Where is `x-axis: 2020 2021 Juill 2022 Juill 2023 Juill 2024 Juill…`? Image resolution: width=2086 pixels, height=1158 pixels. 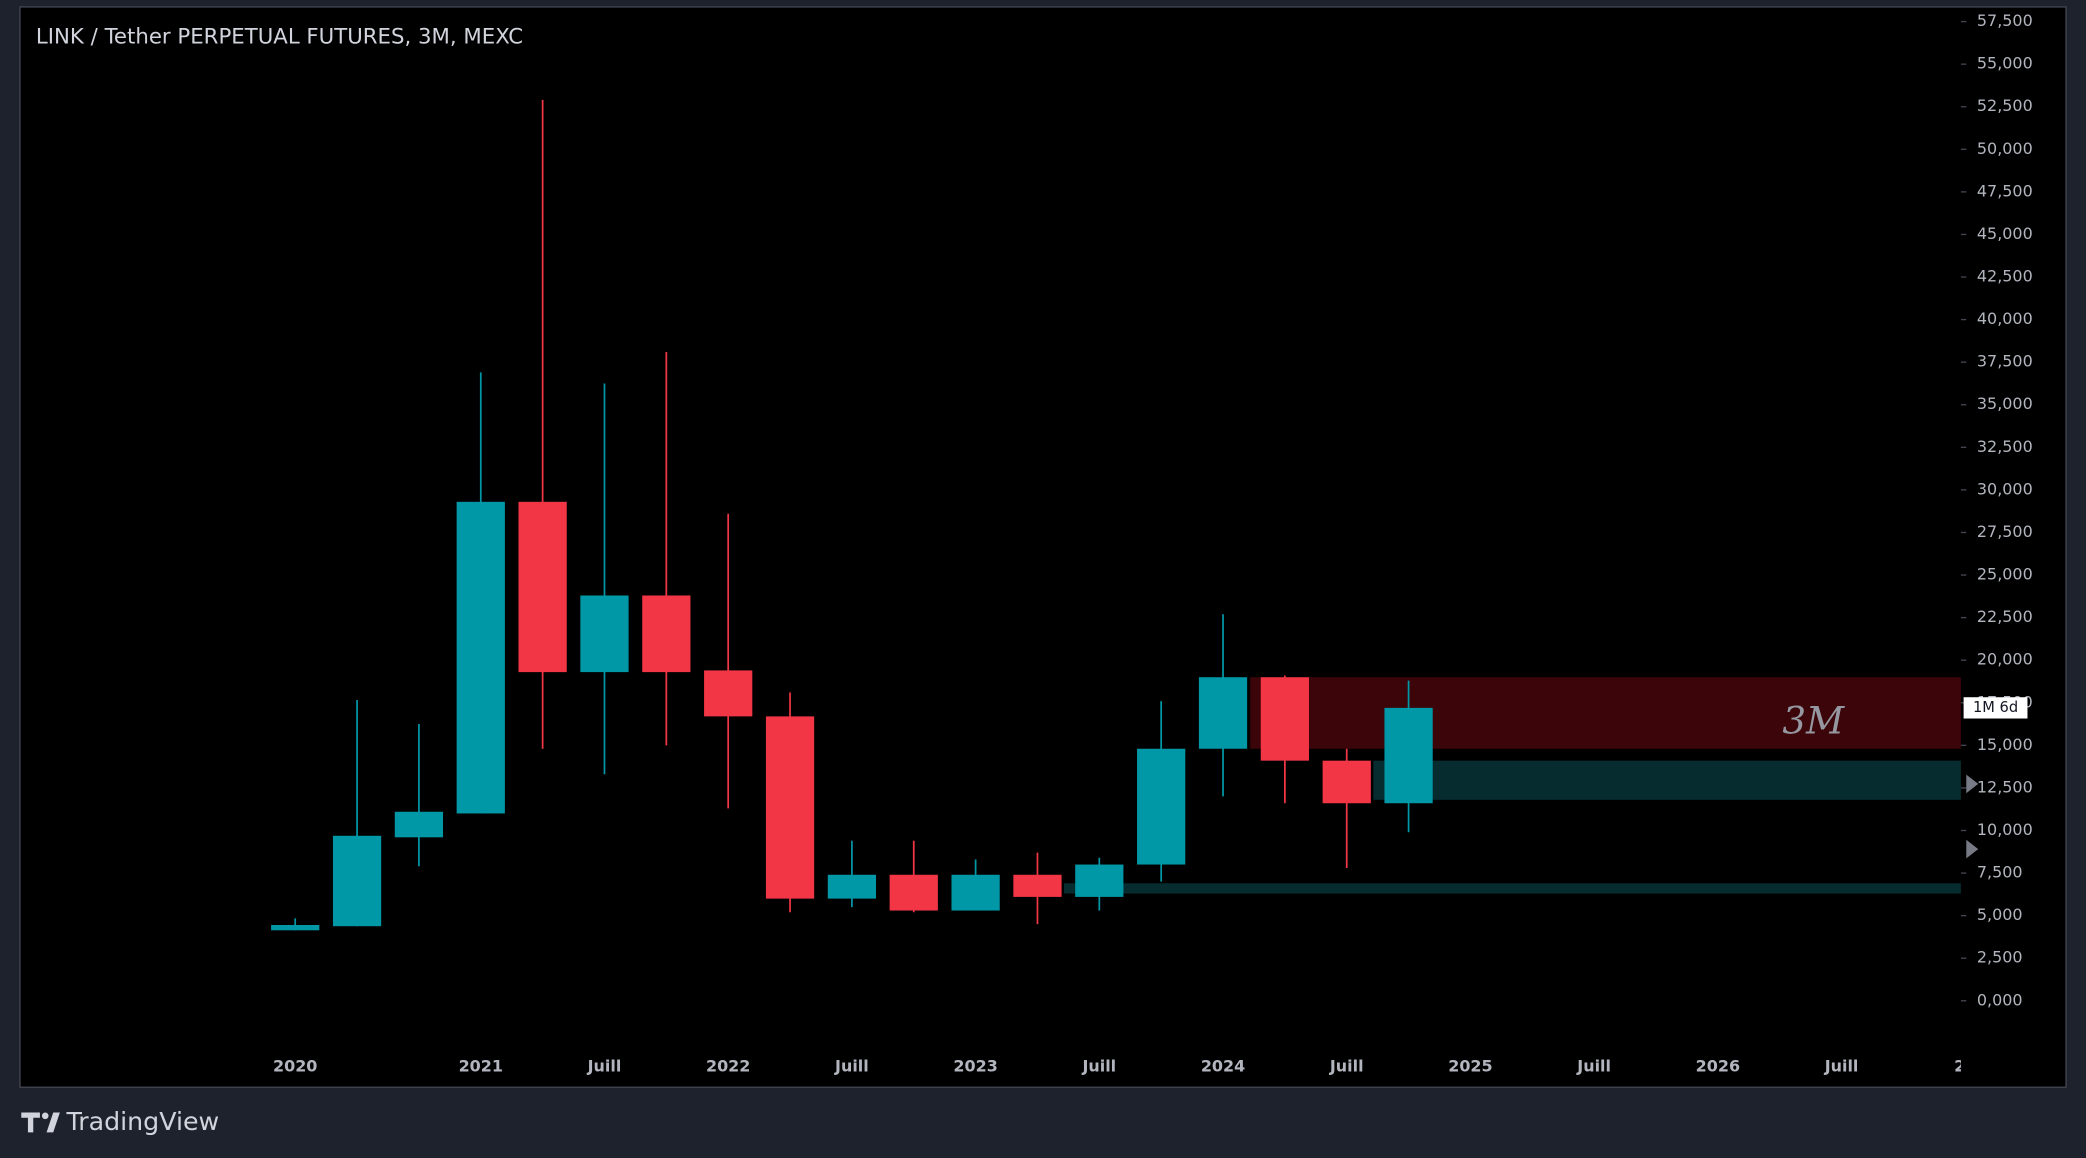
x-axis: 2020 2021 Juill 2022 Juill 2023 Juill 2024 Juill… is located at coordinates (1124, 1066).